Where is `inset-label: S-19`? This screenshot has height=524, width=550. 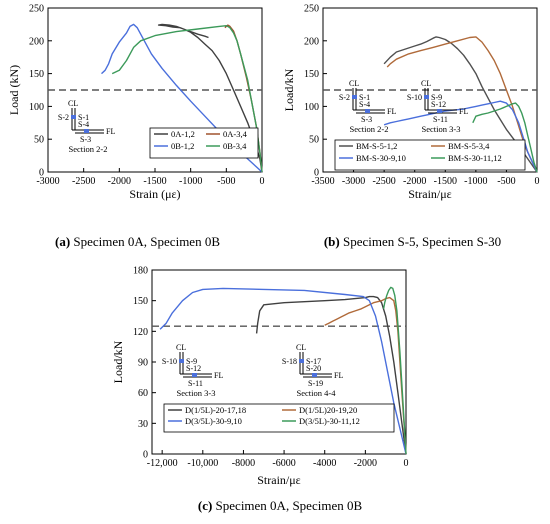
inset-label: S-19 is located at coordinates (315, 383).